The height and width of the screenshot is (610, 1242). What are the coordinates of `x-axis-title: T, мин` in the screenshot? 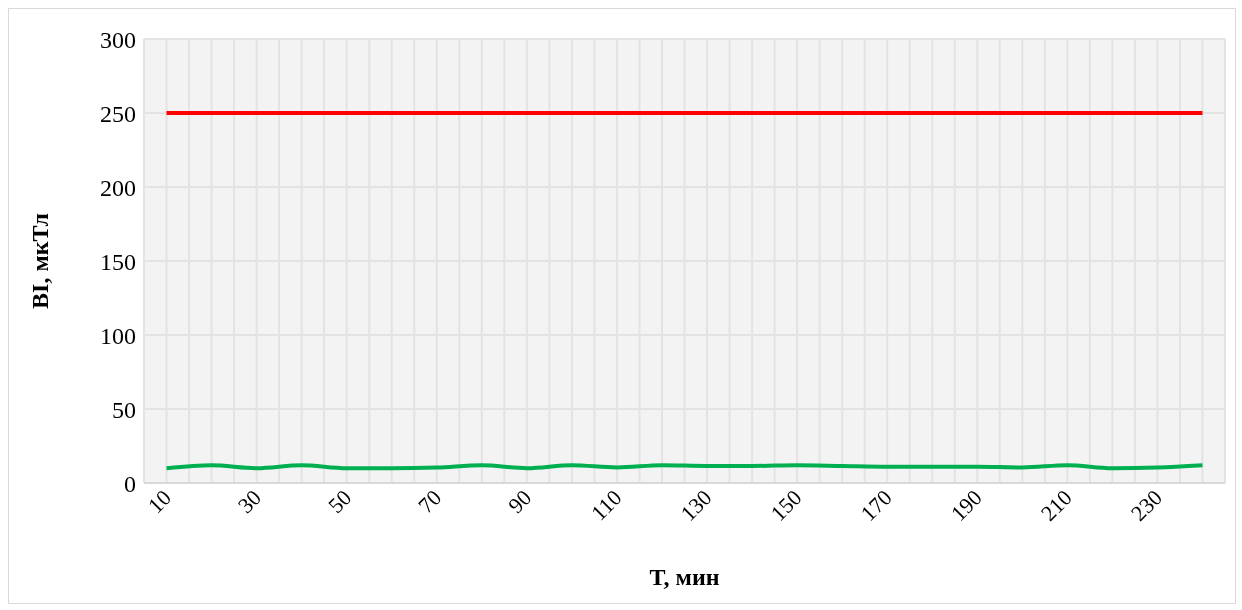 It's located at (684, 577).